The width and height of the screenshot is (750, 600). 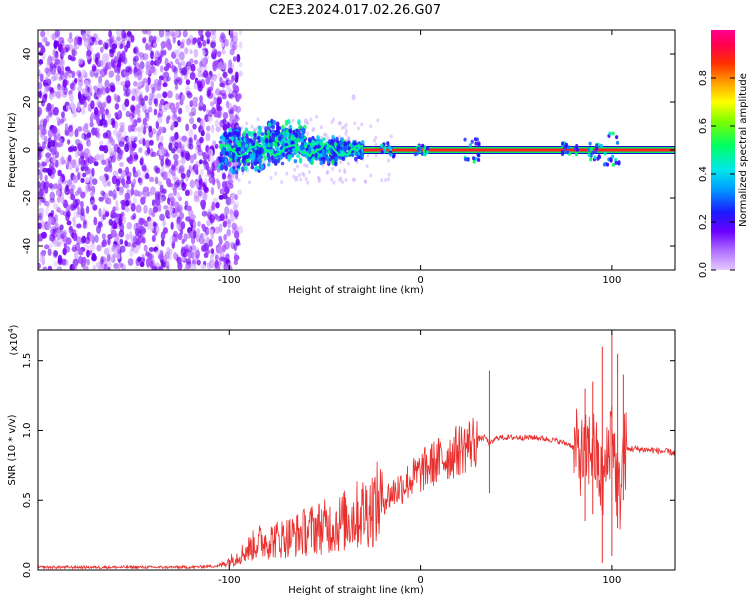 What do you see at coordinates (703, 222) in the screenshot?
I see `colorbar-tick-label: 0.2` at bounding box center [703, 222].